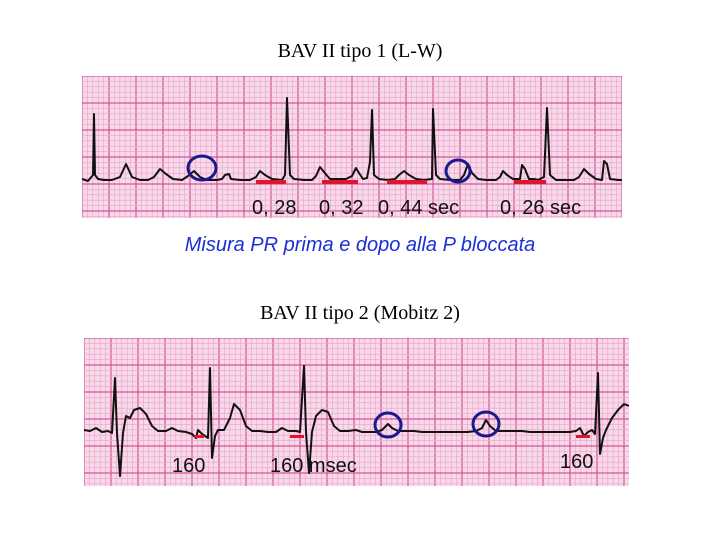 This screenshot has height=540, width=720. Describe the element at coordinates (360, 245) in the screenshot. I see `caption-misura-pr: Misura PR prima e dopo alla P bloccata` at that location.